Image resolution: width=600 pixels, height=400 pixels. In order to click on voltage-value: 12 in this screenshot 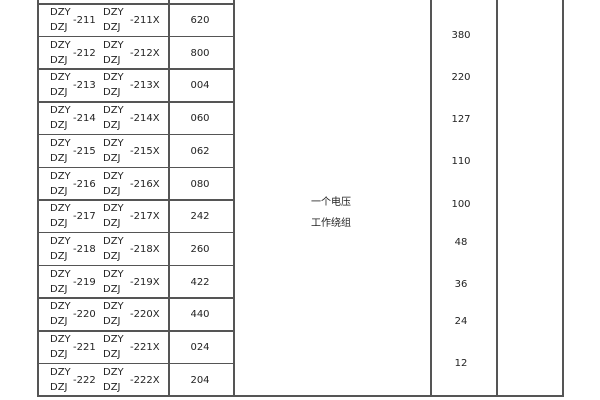, I will do `click(461, 363)`.